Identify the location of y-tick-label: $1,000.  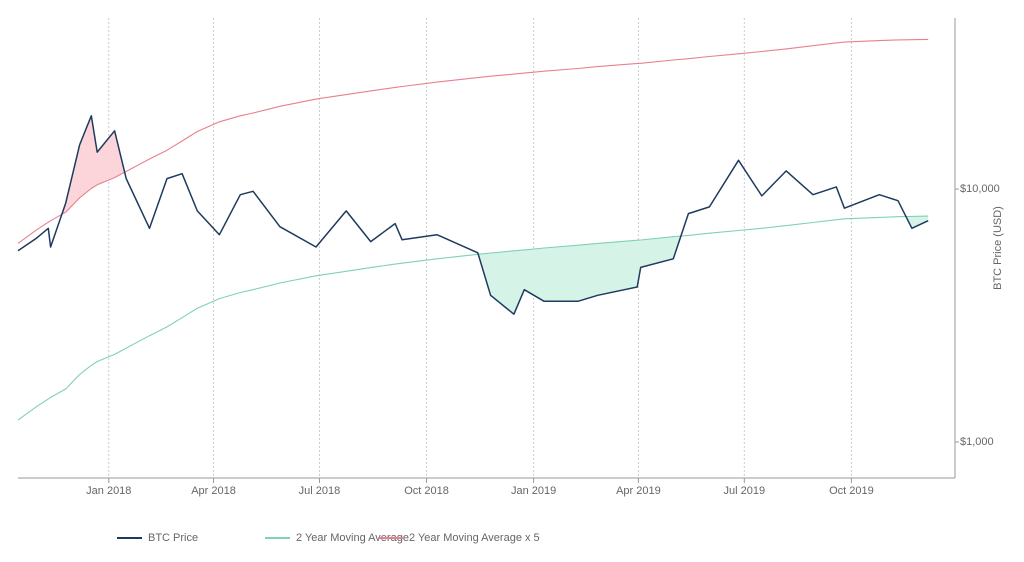
(977, 442).